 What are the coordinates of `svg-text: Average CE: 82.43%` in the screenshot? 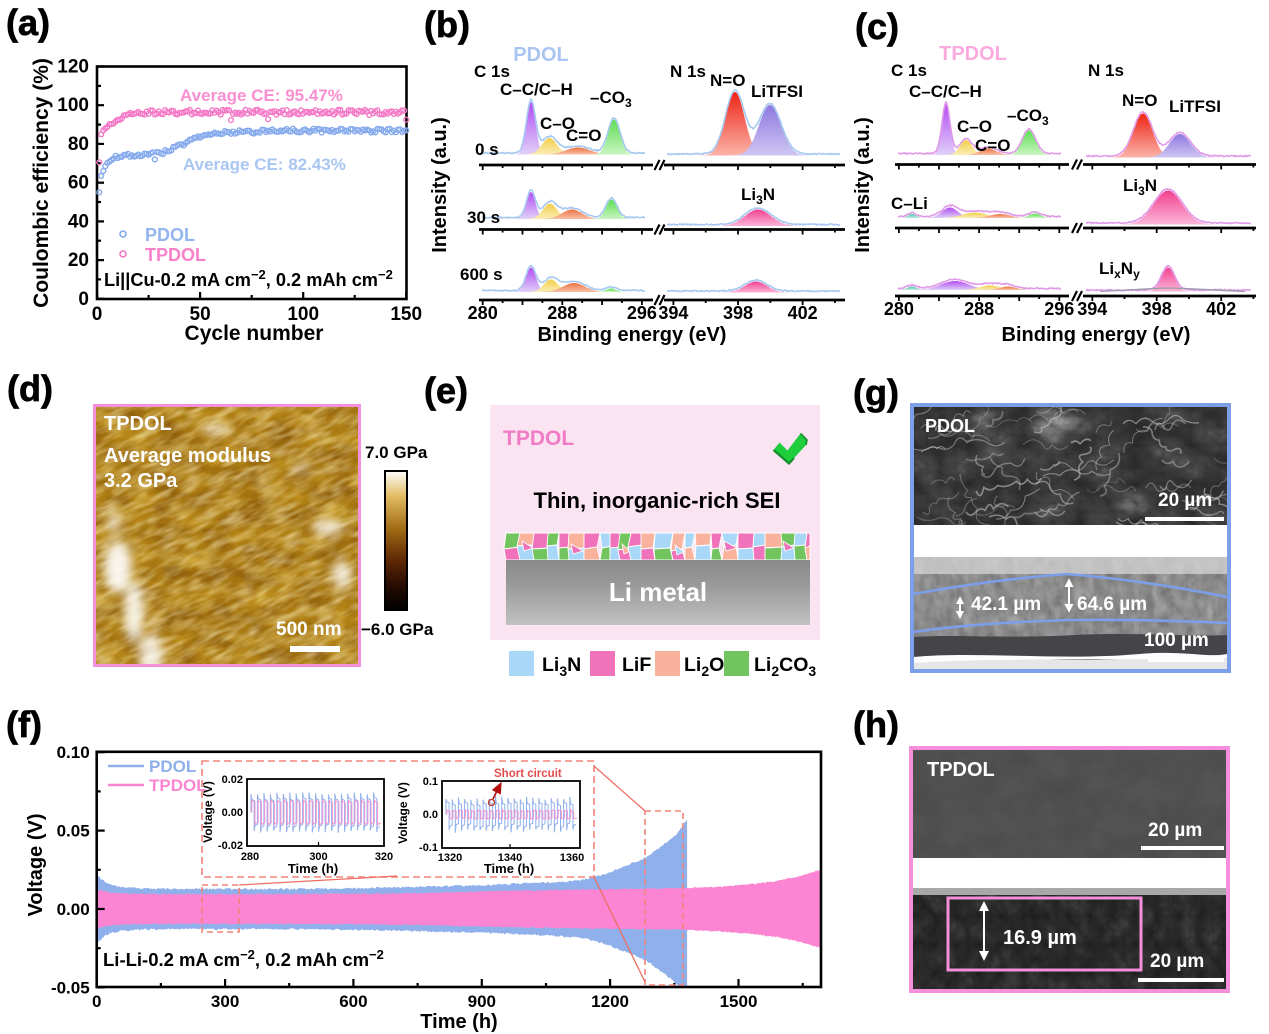 It's located at (264, 164).